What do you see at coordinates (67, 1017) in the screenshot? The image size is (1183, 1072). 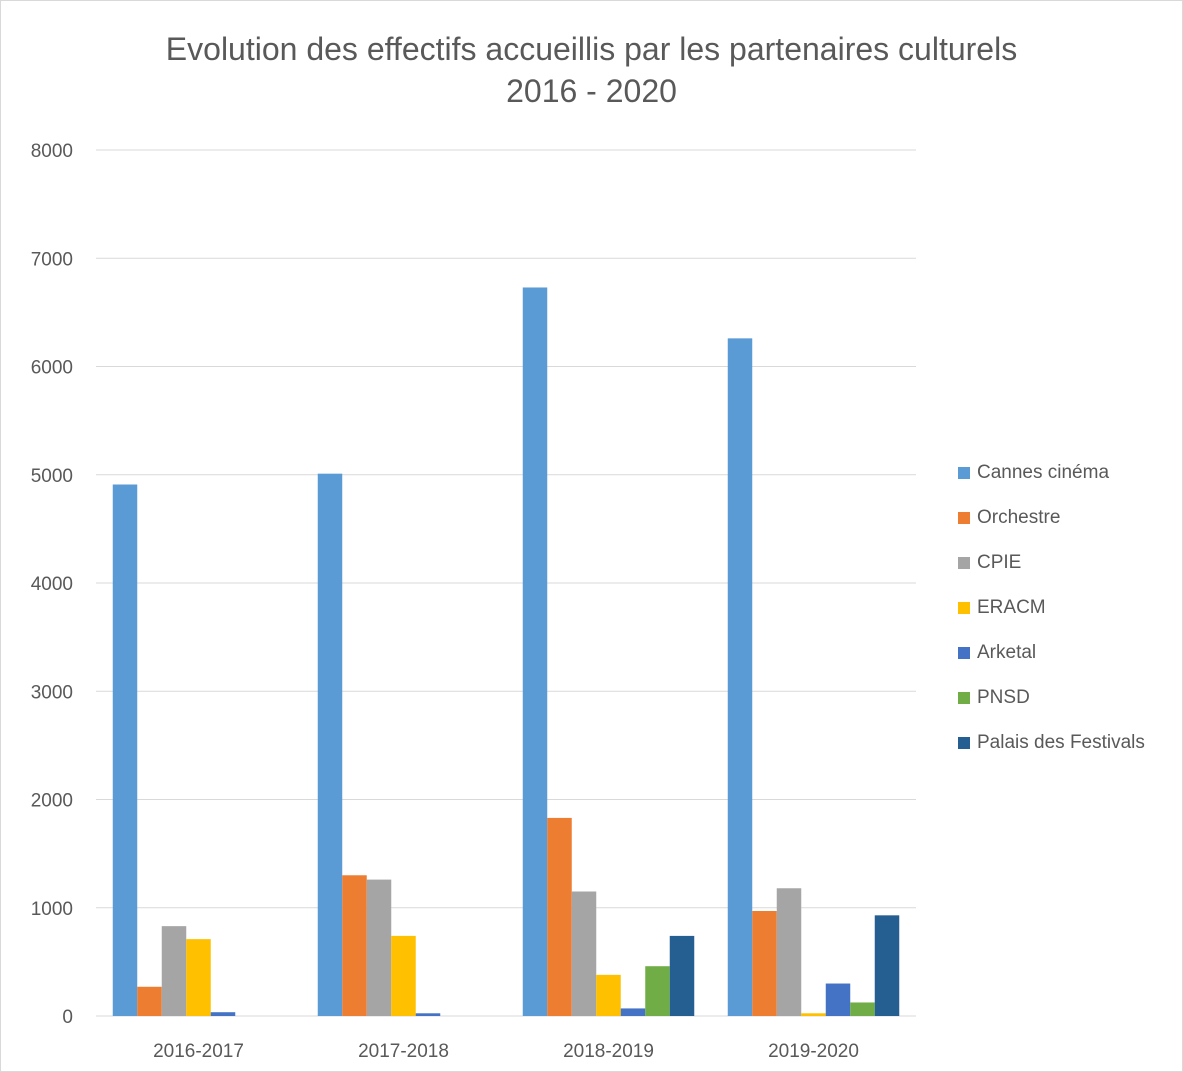 I see `y-tick-label-0: 0` at bounding box center [67, 1017].